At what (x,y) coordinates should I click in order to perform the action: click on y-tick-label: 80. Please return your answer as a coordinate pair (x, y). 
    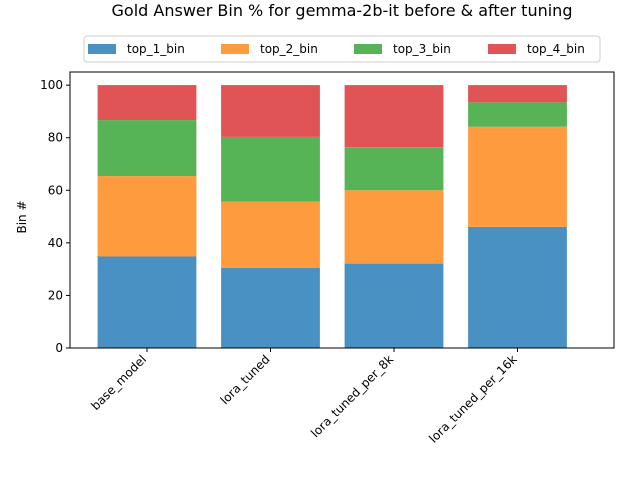
    Looking at the image, I should click on (55, 138).